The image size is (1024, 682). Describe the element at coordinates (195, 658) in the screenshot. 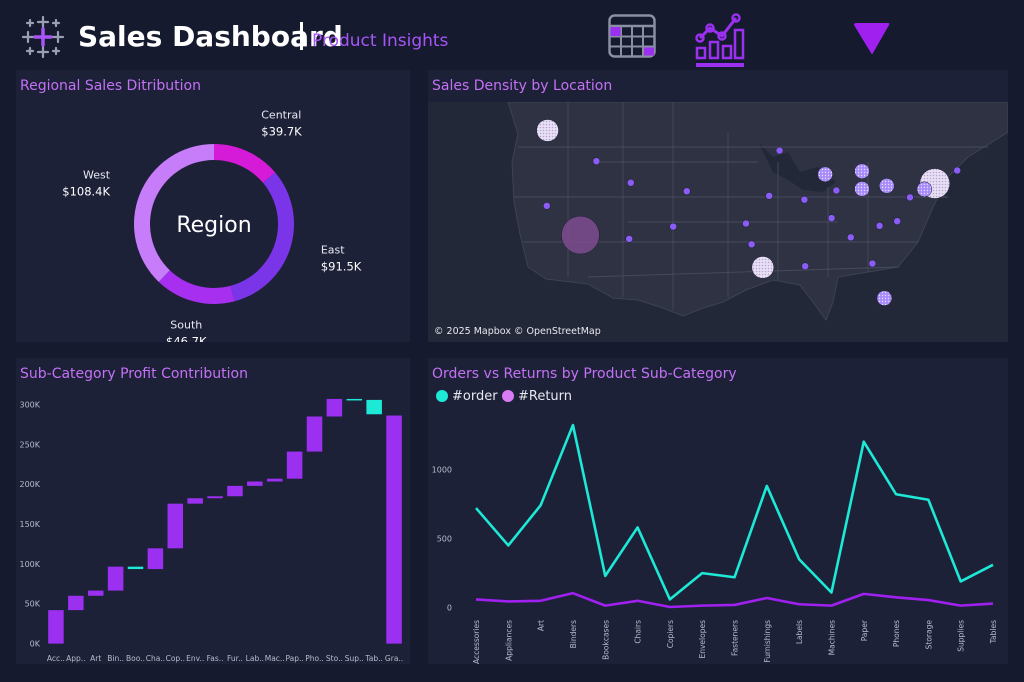

I see `waterfall-xtick: Env..` at that location.